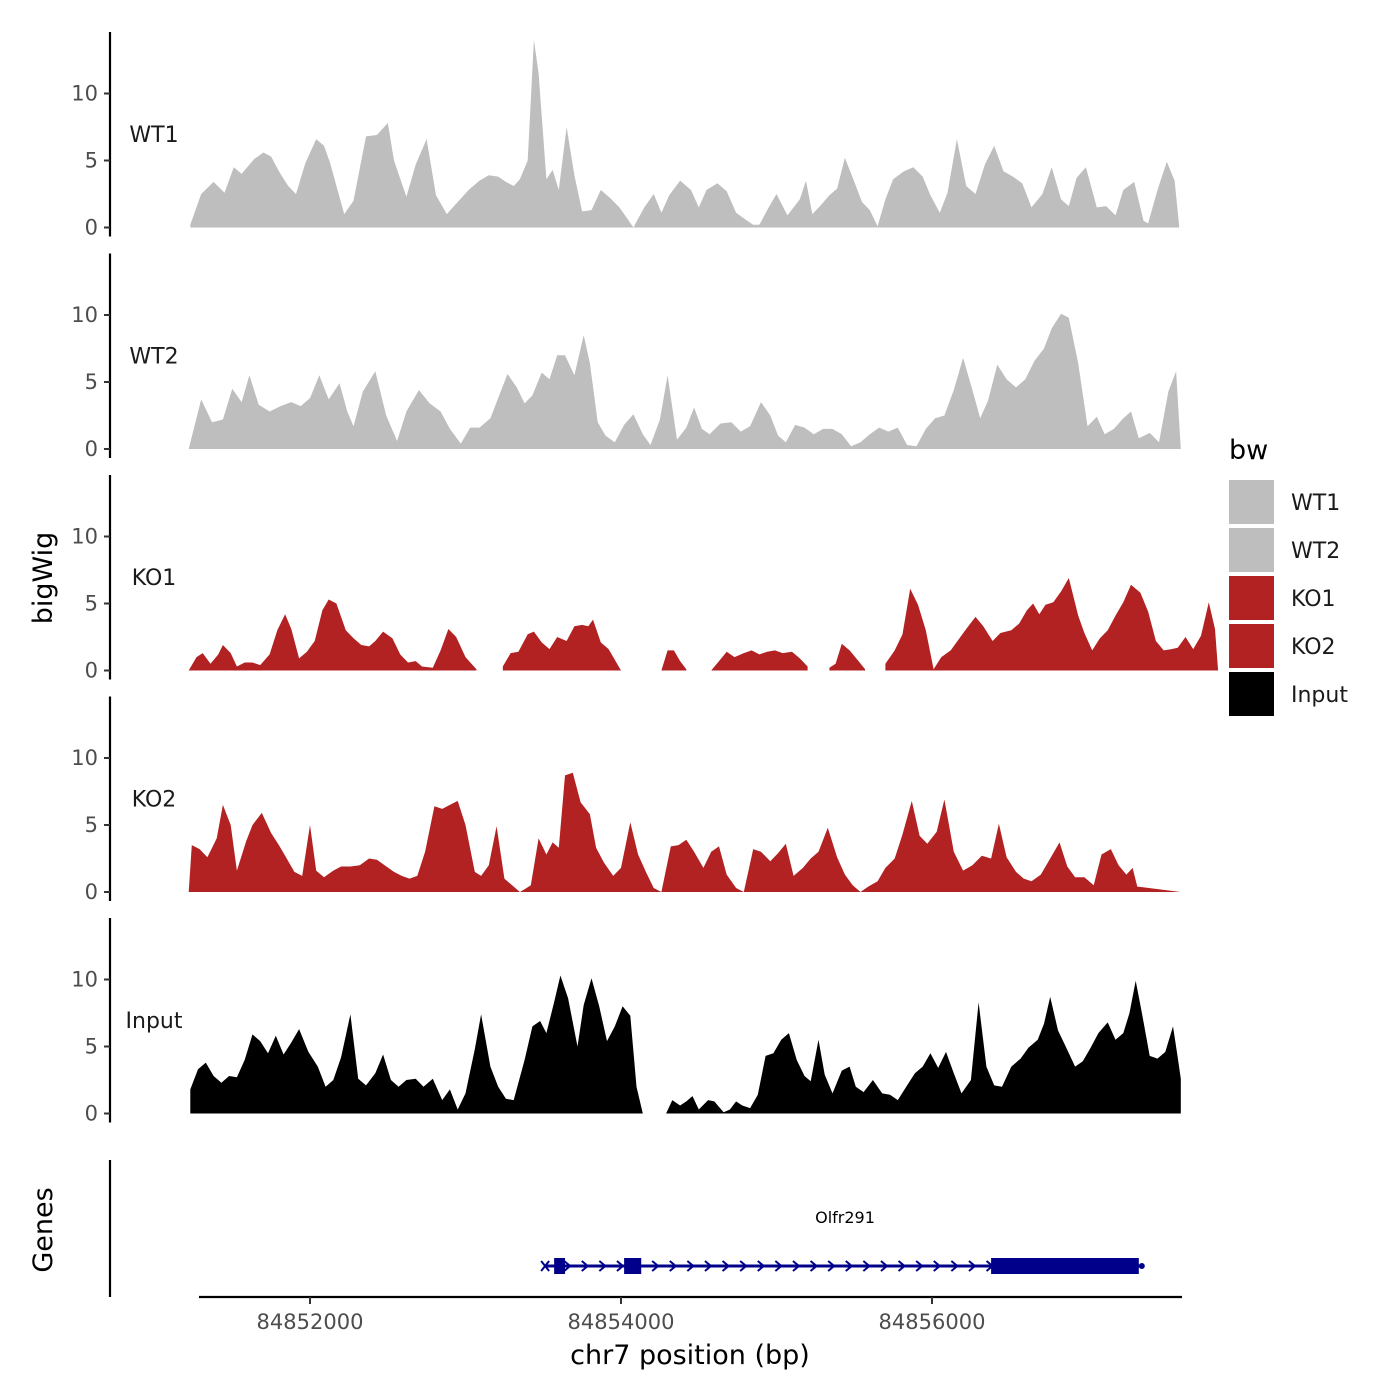  What do you see at coordinates (1315, 503) in the screenshot?
I see `legend-label-wt1: WT1` at bounding box center [1315, 503].